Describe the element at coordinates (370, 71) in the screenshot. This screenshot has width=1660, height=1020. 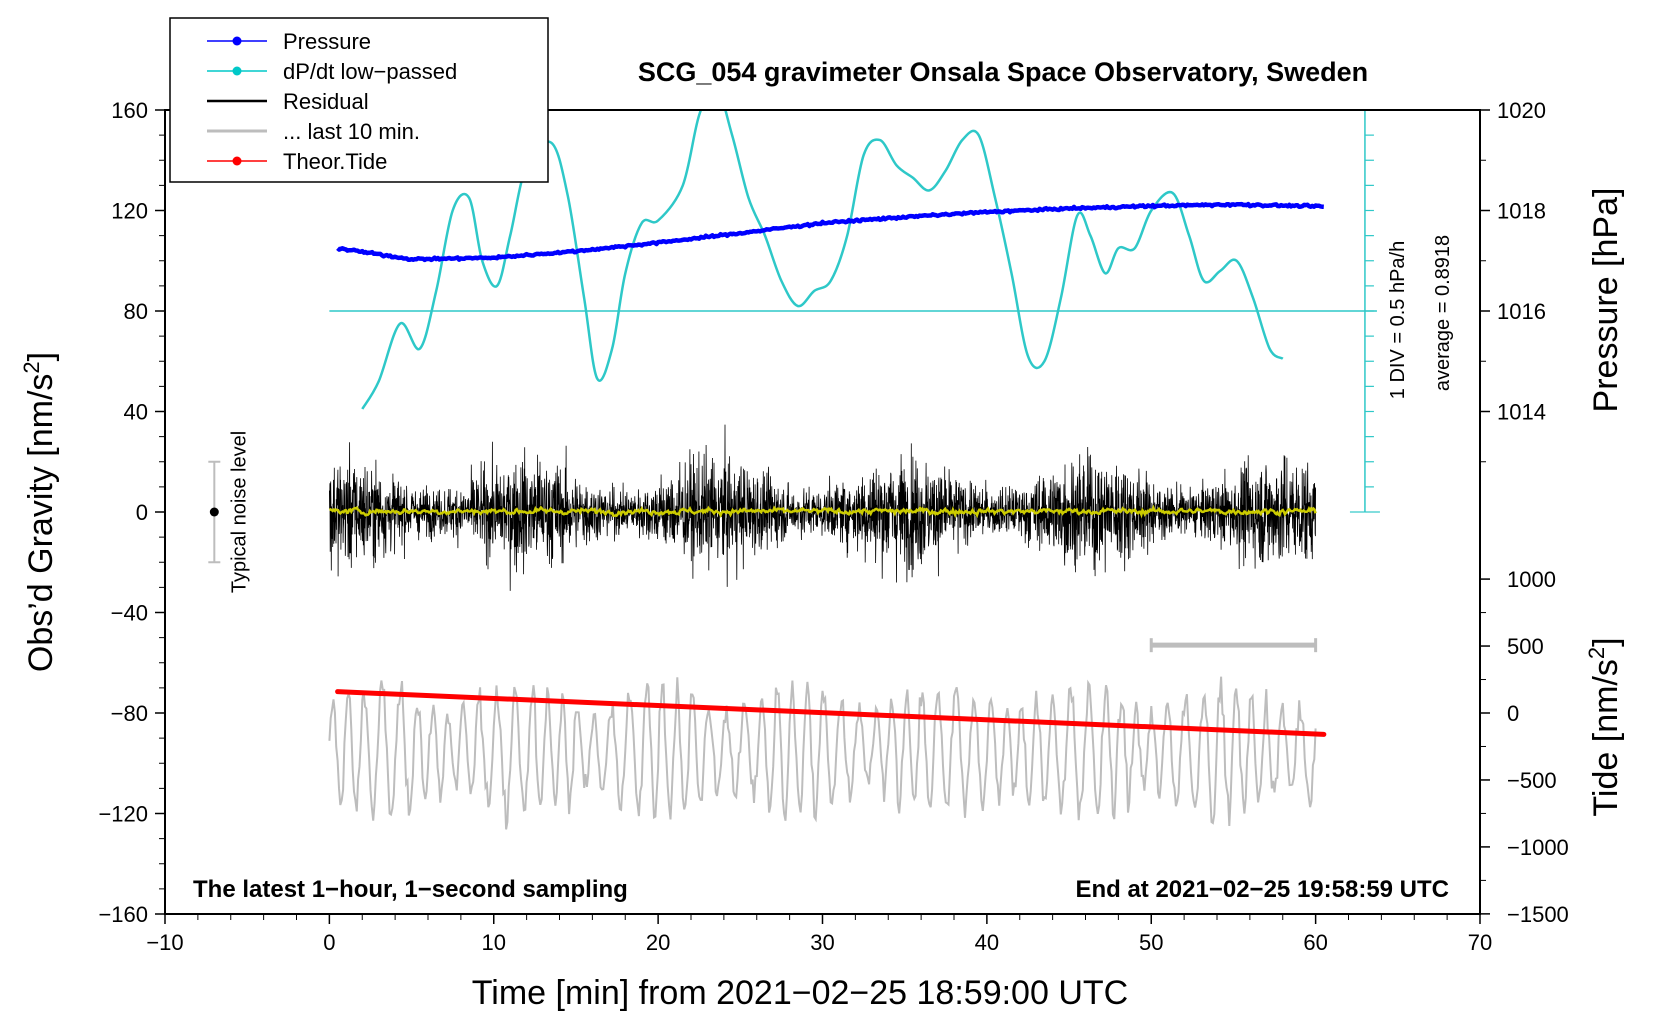
I see `legend-entry-label: dP/dt low−passed` at that location.